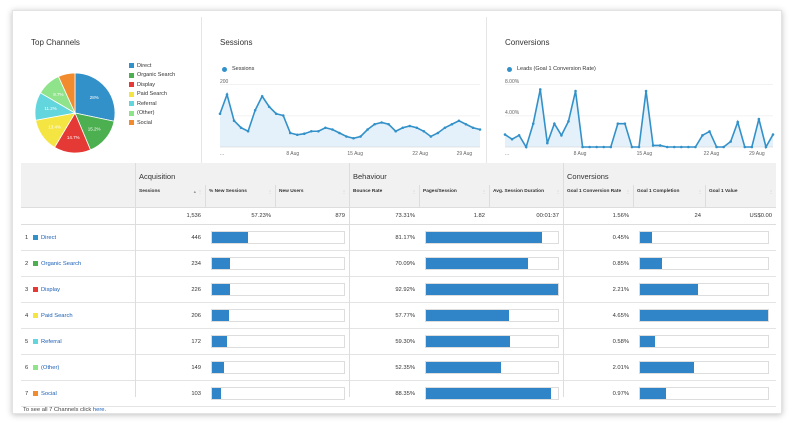 The image size is (792, 424). I want to click on channel-link: Organic Search, so click(61, 263).